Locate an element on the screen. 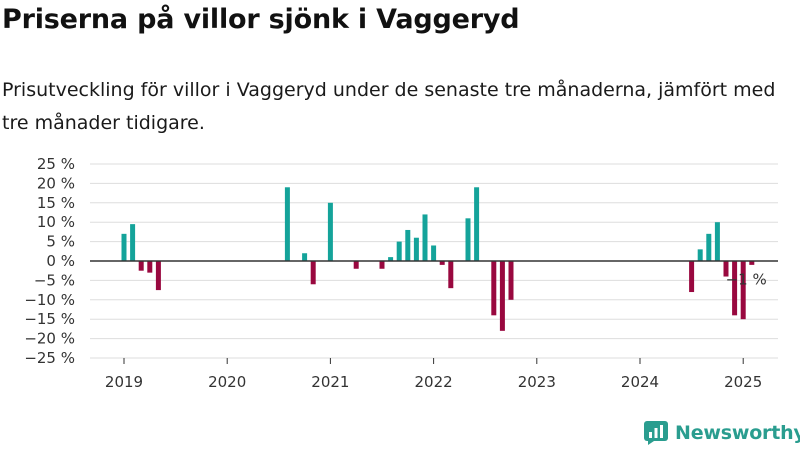 The width and height of the screenshot is (800, 450). newsworthy-logo-icon is located at coordinates (656, 433).